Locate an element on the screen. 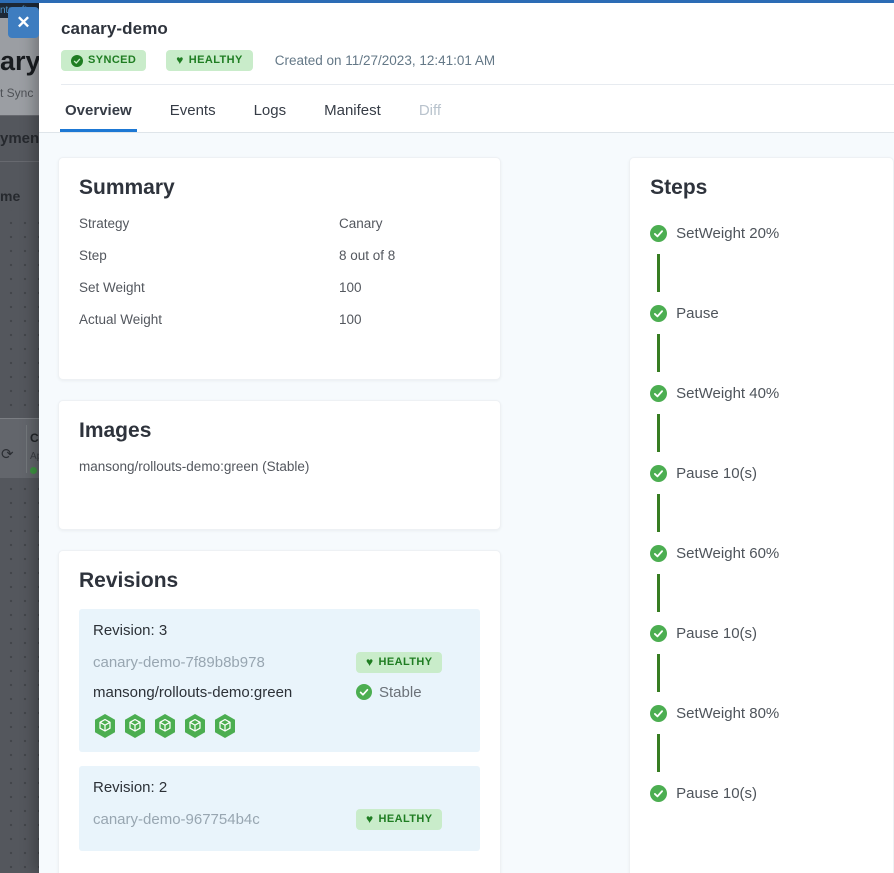 This screenshot has height=873, width=894. steps-card-title: Steps is located at coordinates (679, 187).